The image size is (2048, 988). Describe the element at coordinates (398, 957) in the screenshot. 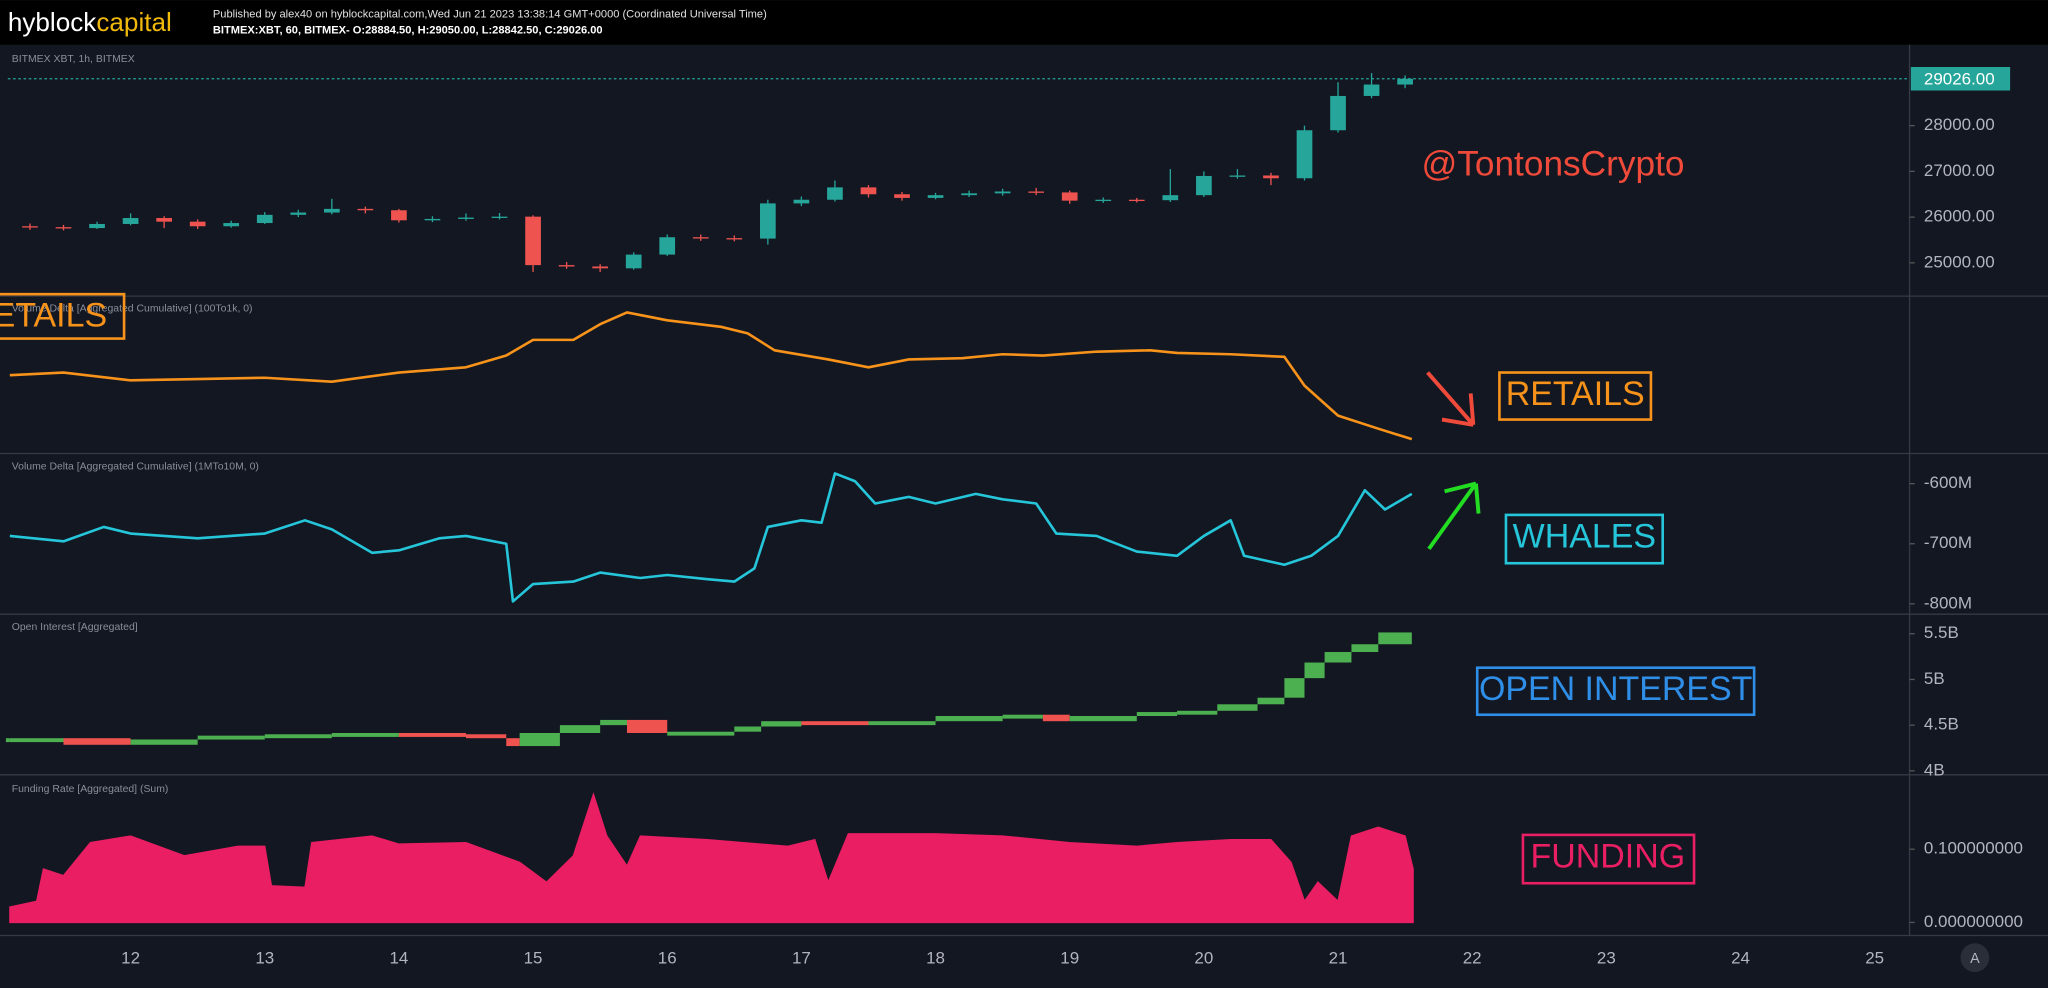

I see `x-tick-label: 14` at that location.